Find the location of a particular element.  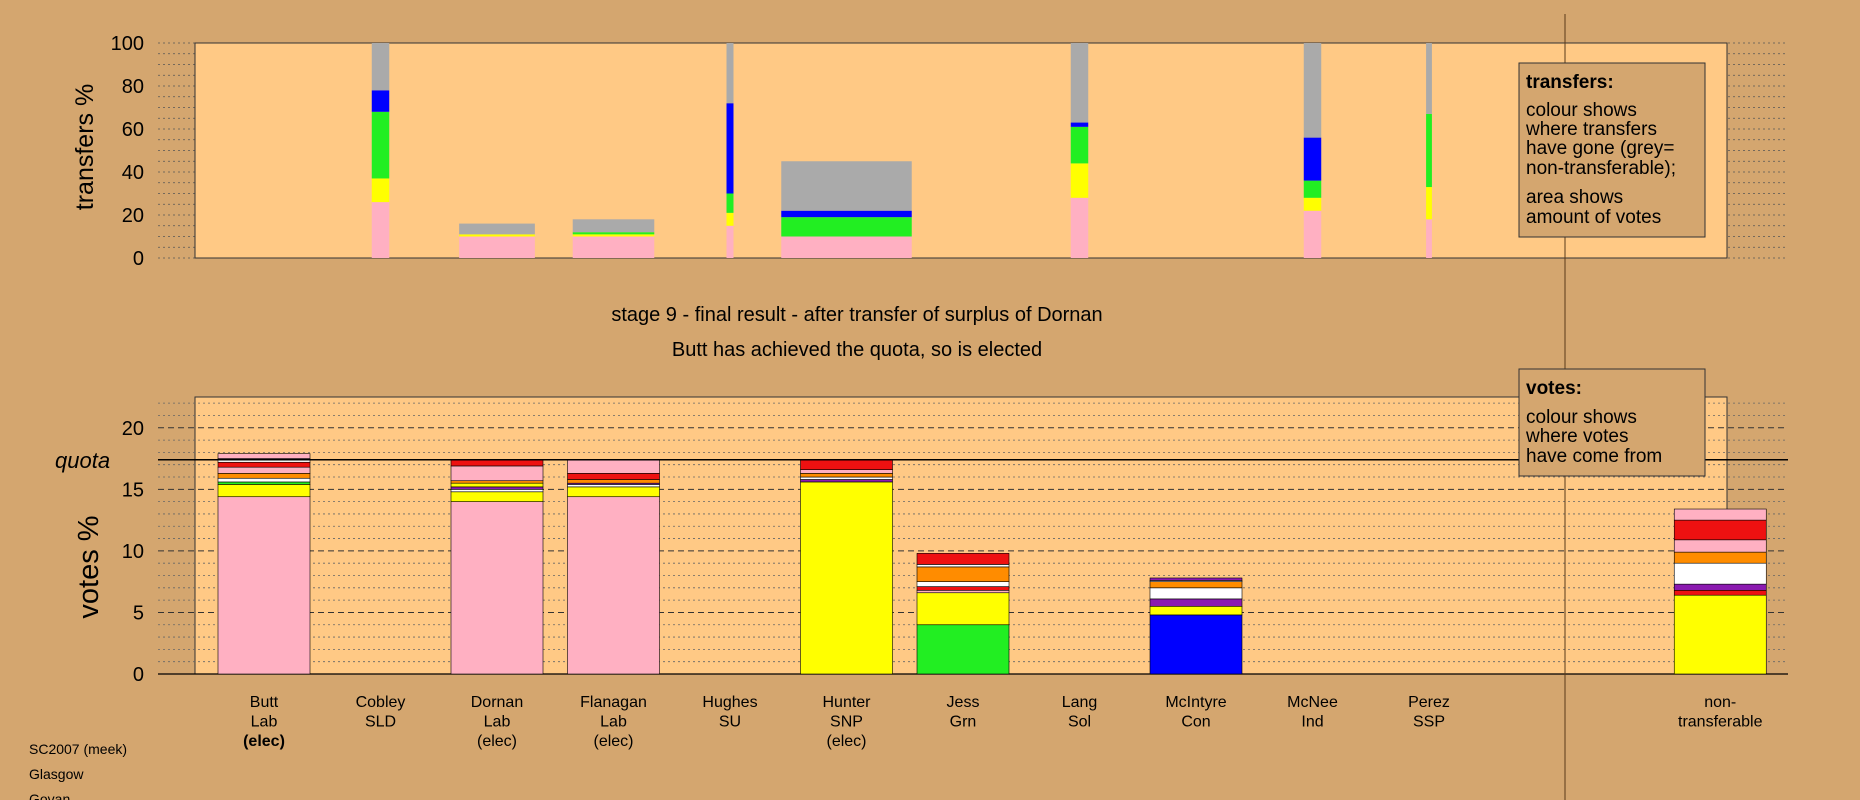

legend-votes-line: where votes is located at coordinates (1576, 436).